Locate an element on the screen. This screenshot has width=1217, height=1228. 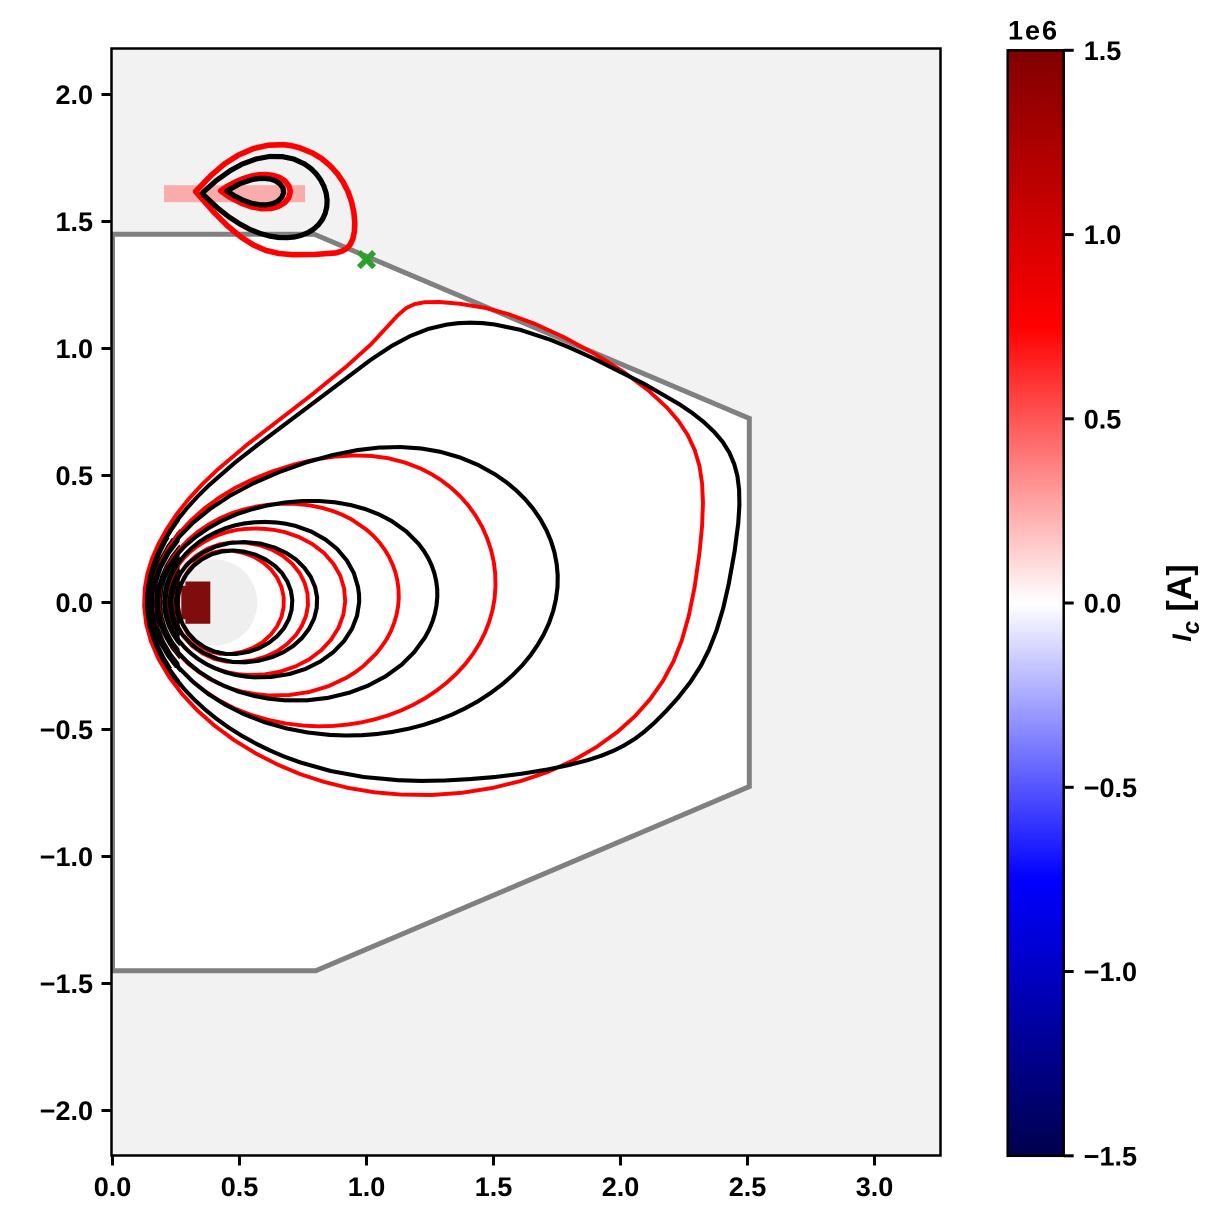
svg-text: 2.5 is located at coordinates (748, 1187).